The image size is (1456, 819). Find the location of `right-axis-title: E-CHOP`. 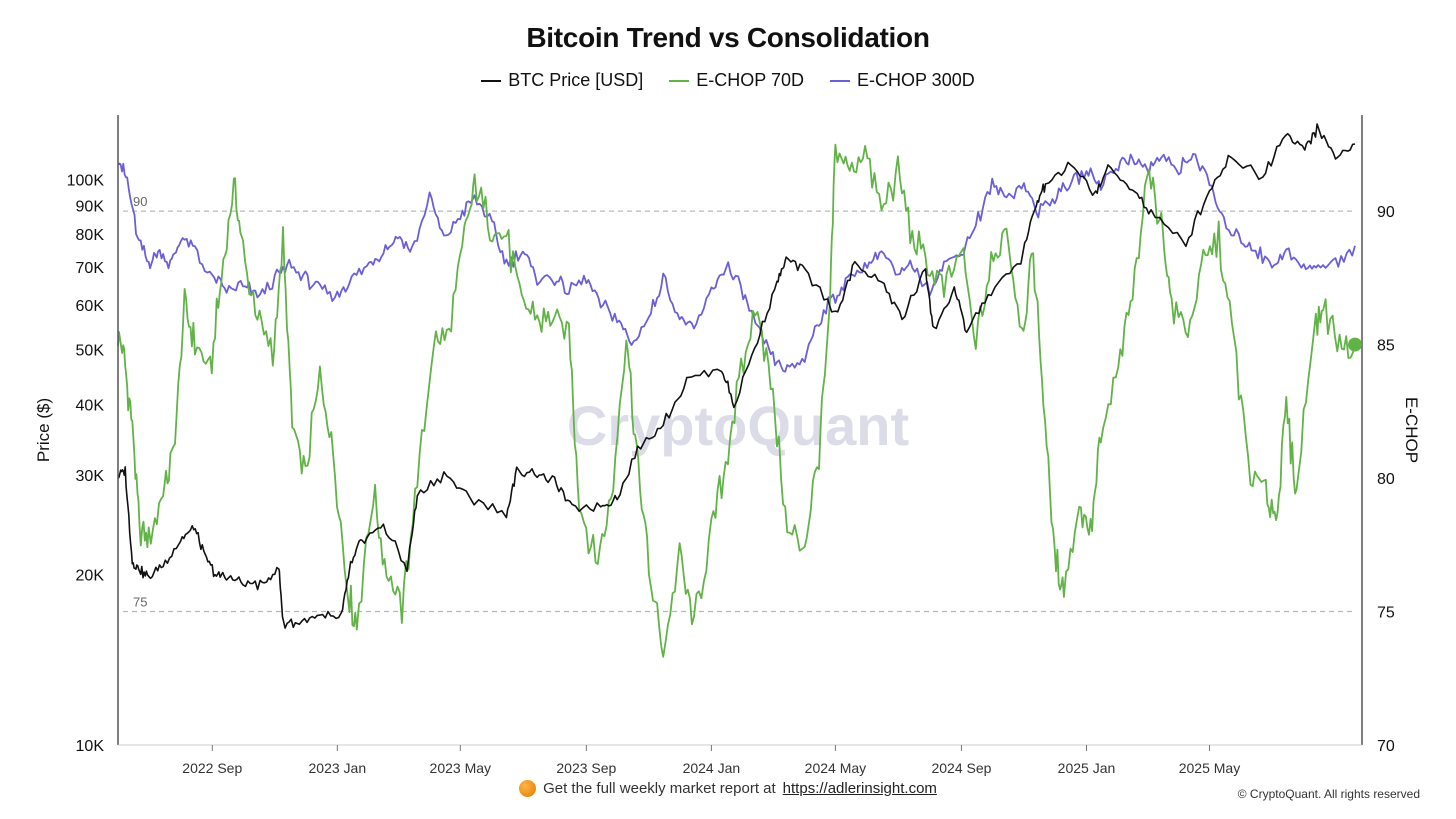

right-axis-title: E-CHOP is located at coordinates (1411, 430).